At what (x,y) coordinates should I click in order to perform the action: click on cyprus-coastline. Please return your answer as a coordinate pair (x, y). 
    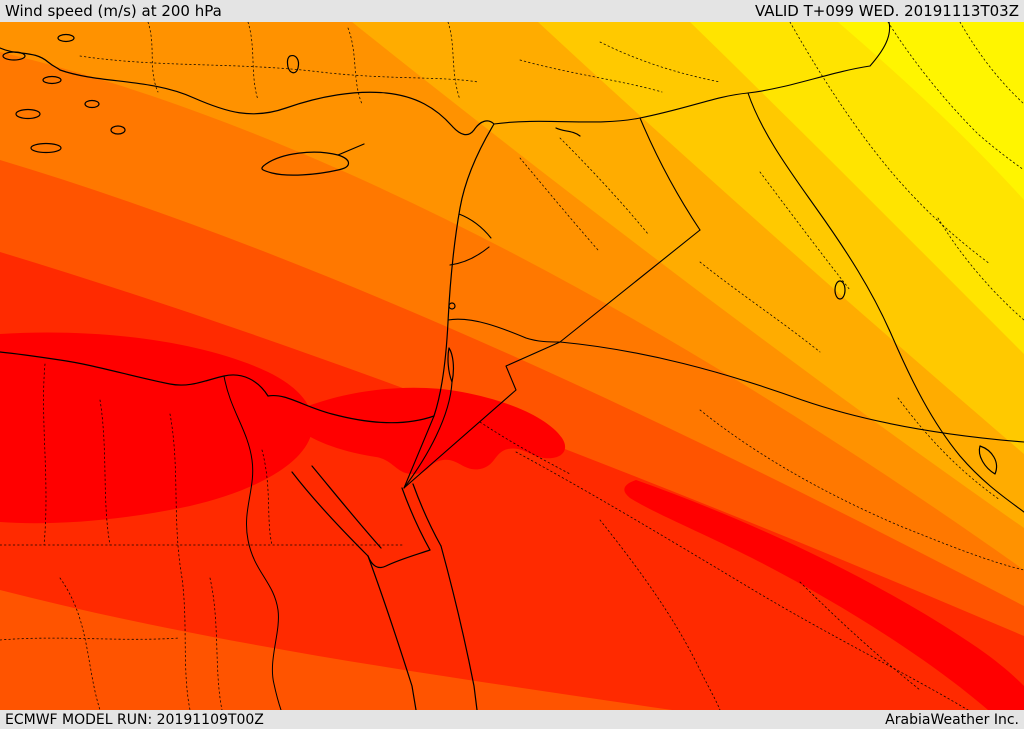
    Looking at the image, I should click on (305, 163).